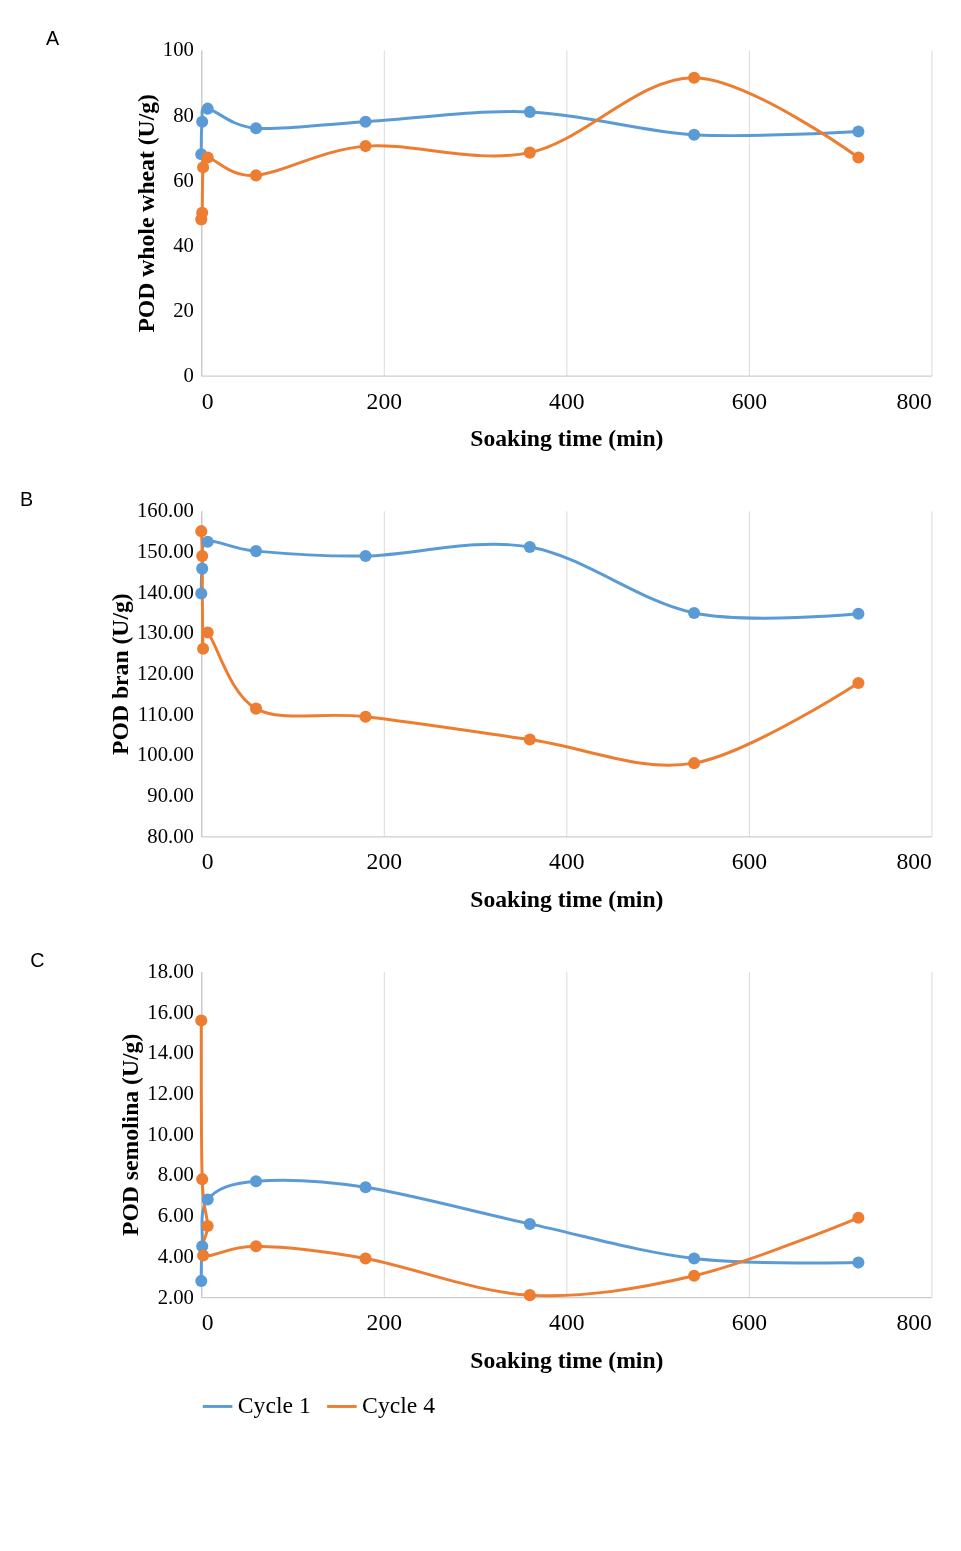 The width and height of the screenshot is (961, 1551). Describe the element at coordinates (175, 1255) in the screenshot. I see `y-tick-label: 4.00` at that location.